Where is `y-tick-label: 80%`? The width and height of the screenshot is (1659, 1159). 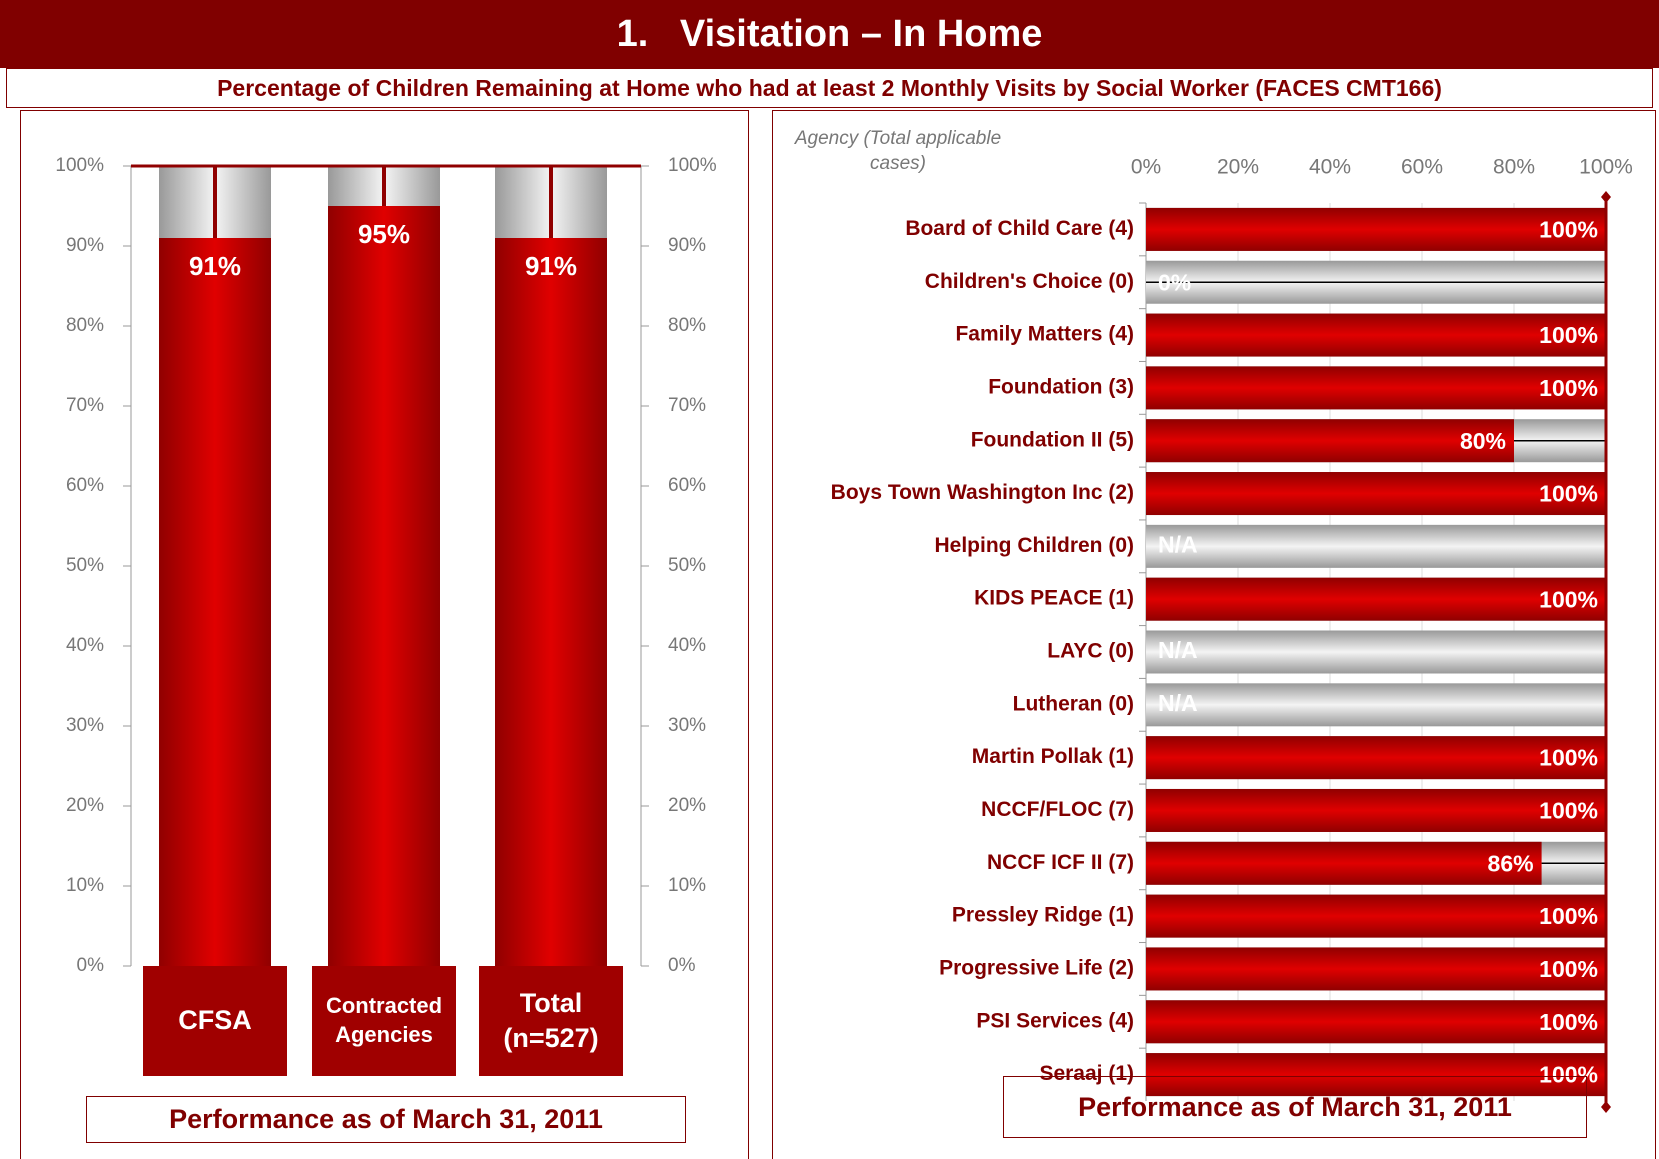 y-tick-label: 80% is located at coordinates (85, 325).